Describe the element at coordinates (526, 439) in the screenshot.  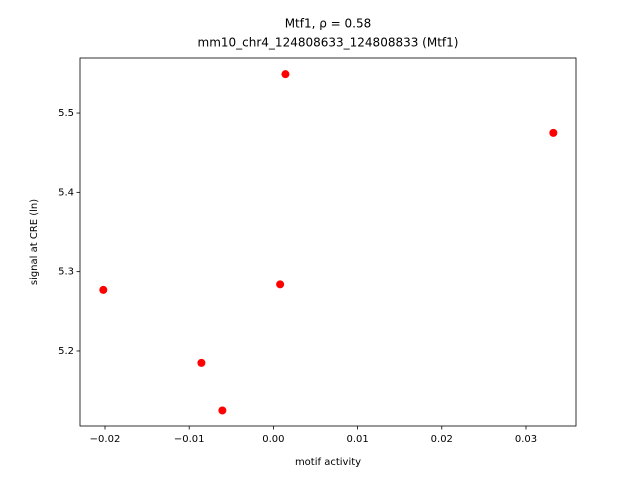
I see `x-tick-label: 0.03` at that location.